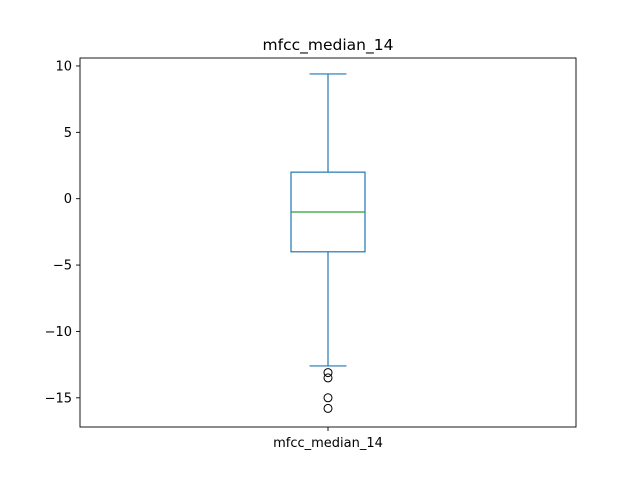 This screenshot has width=640, height=480. Describe the element at coordinates (68, 199) in the screenshot. I see `y-tick-label: 0` at that location.